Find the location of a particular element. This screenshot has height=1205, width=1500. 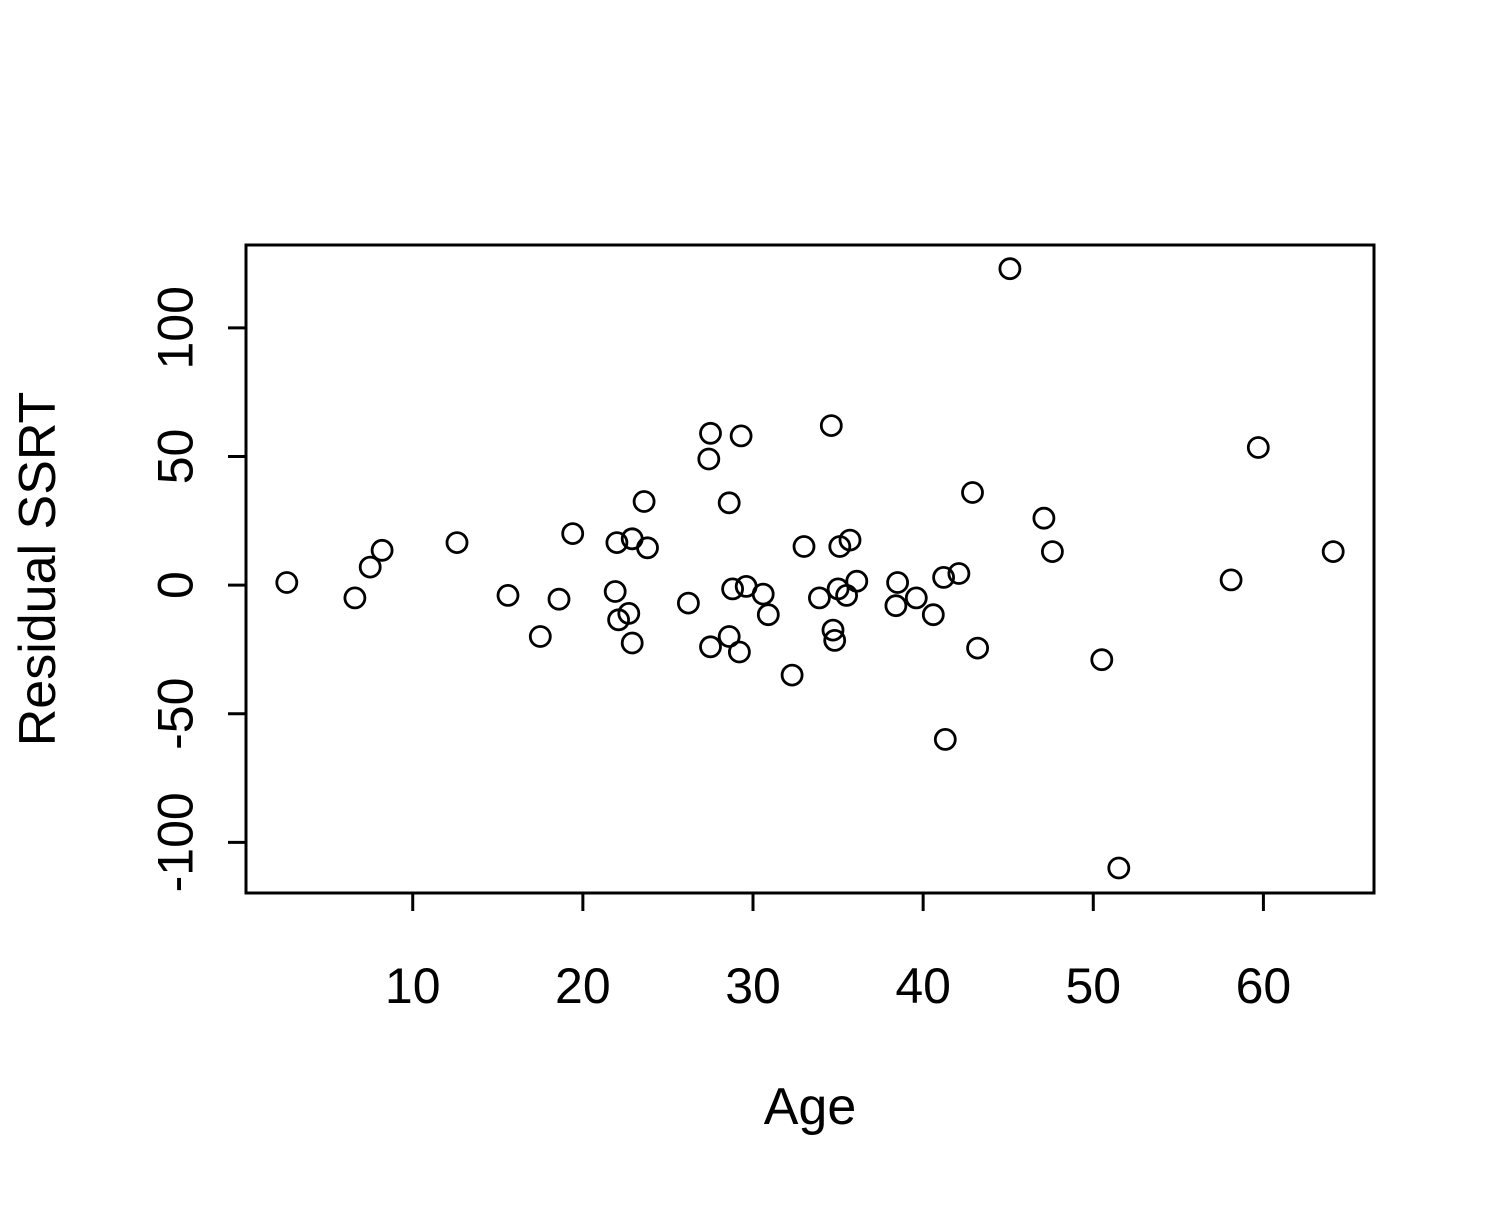

y-tick-label: 0 is located at coordinates (176, 585).